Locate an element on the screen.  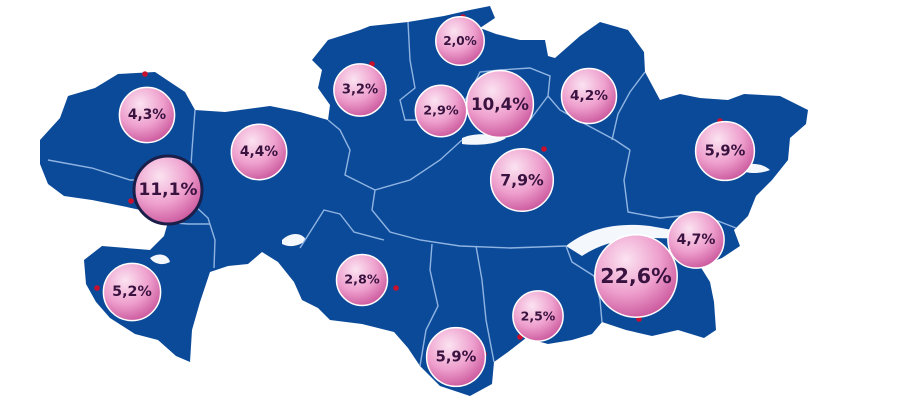
region-bubble: 2,0% is located at coordinates (460, 41).